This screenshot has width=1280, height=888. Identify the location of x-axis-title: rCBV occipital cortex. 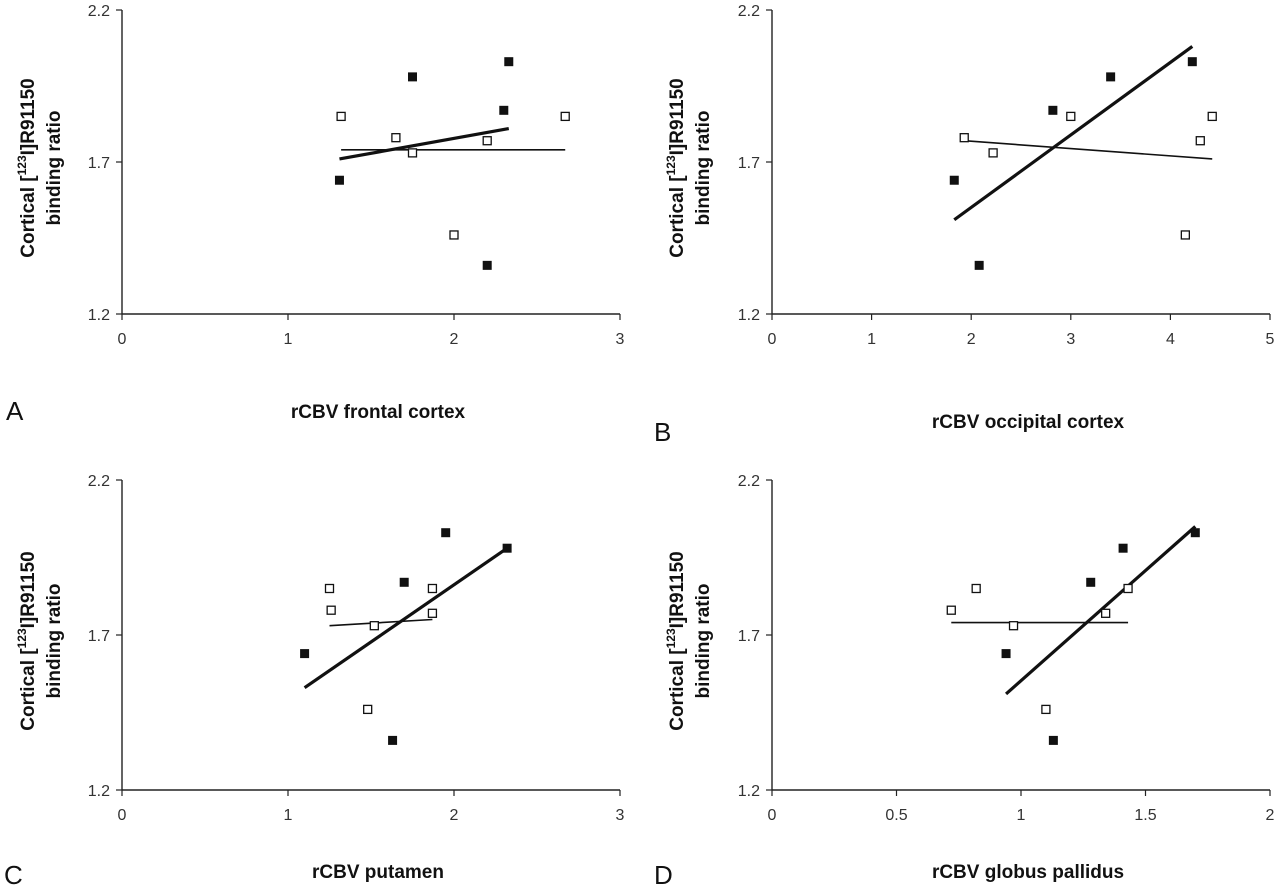
(1028, 422).